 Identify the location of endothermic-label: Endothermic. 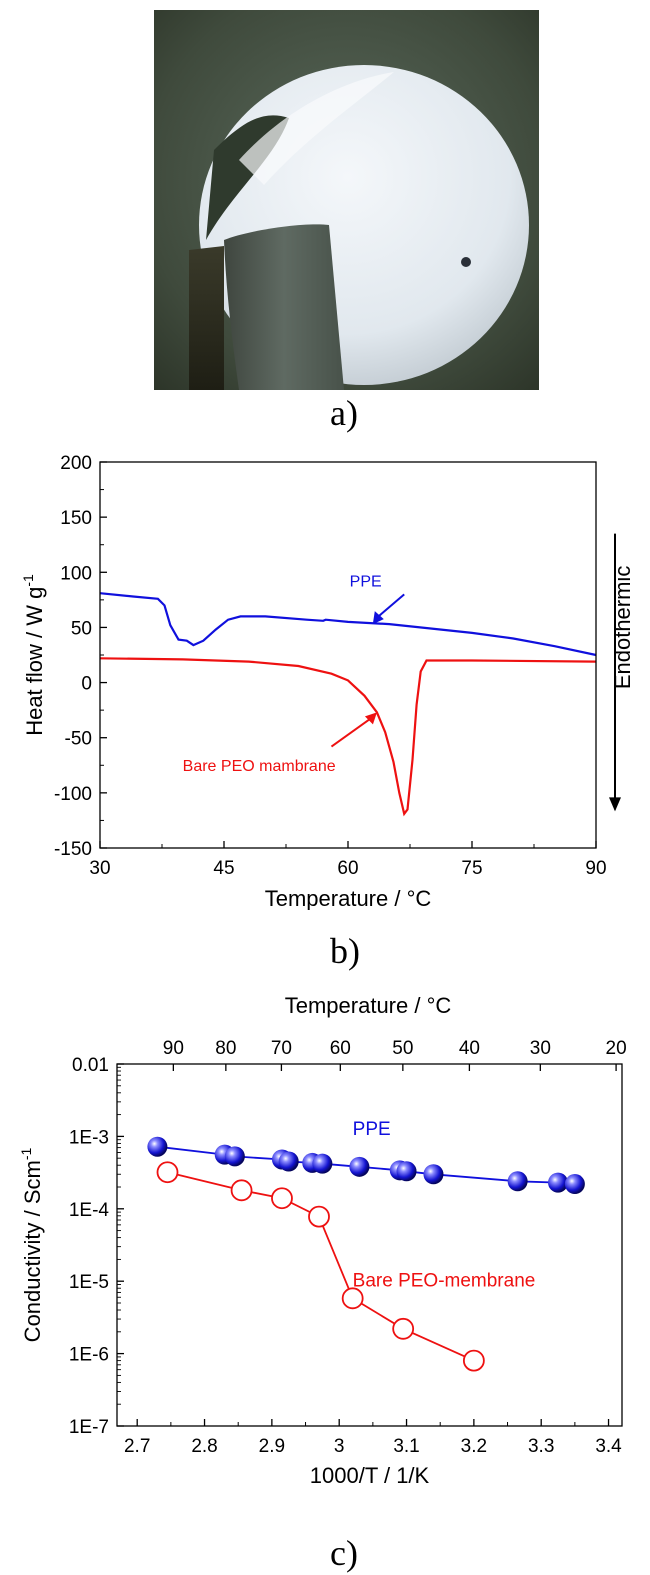
(622, 628).